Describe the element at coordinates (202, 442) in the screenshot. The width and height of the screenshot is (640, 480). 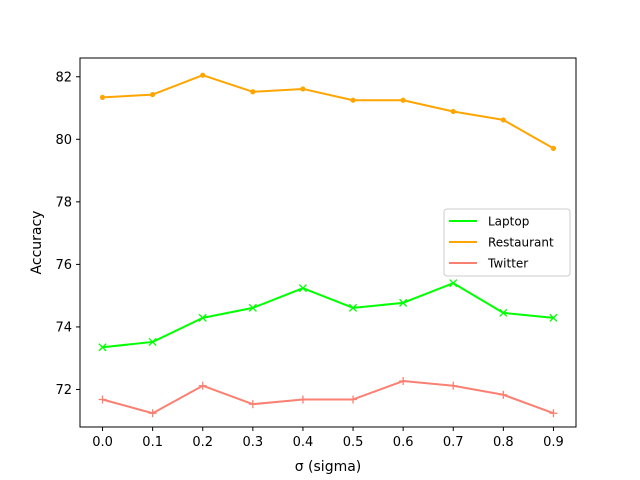
I see `x-tick-label: 0.2` at that location.